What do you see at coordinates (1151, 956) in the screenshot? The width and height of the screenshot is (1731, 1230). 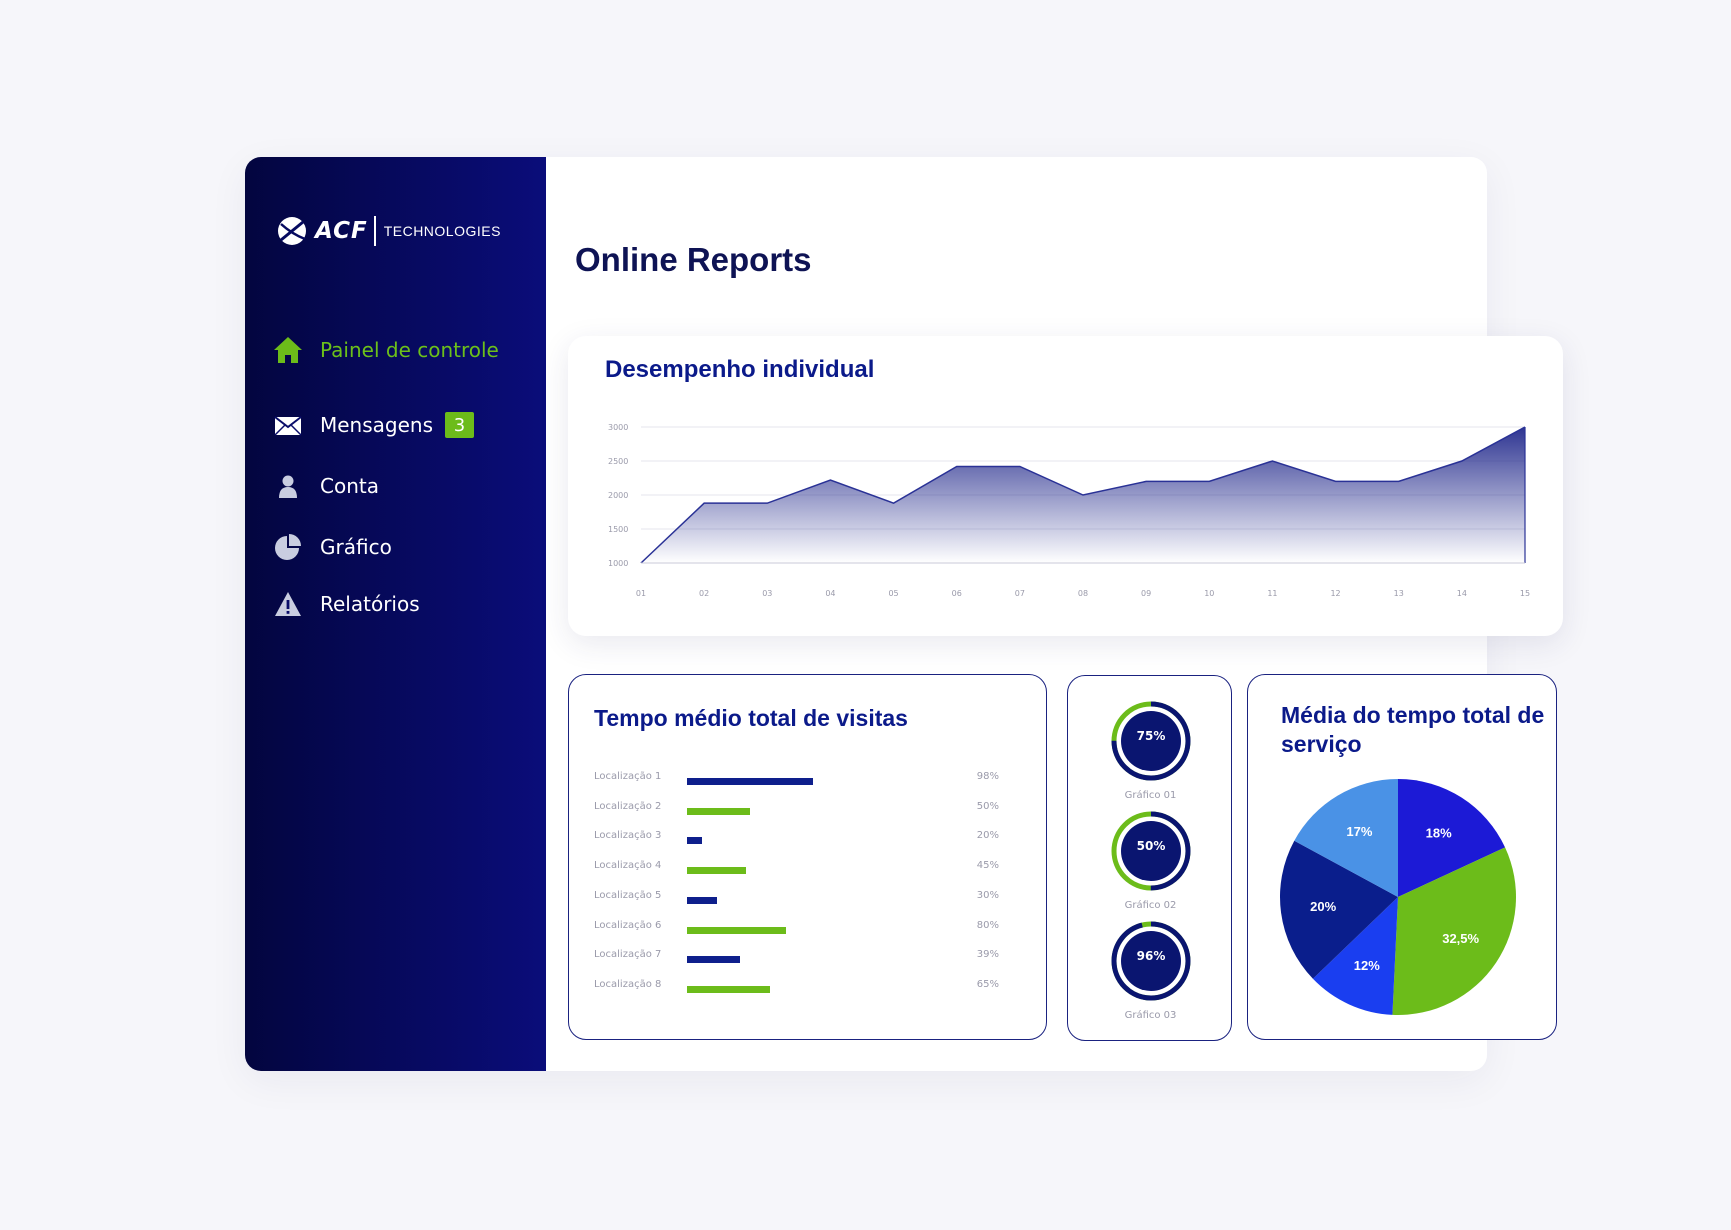 I see `donut-percent: 96%` at bounding box center [1151, 956].